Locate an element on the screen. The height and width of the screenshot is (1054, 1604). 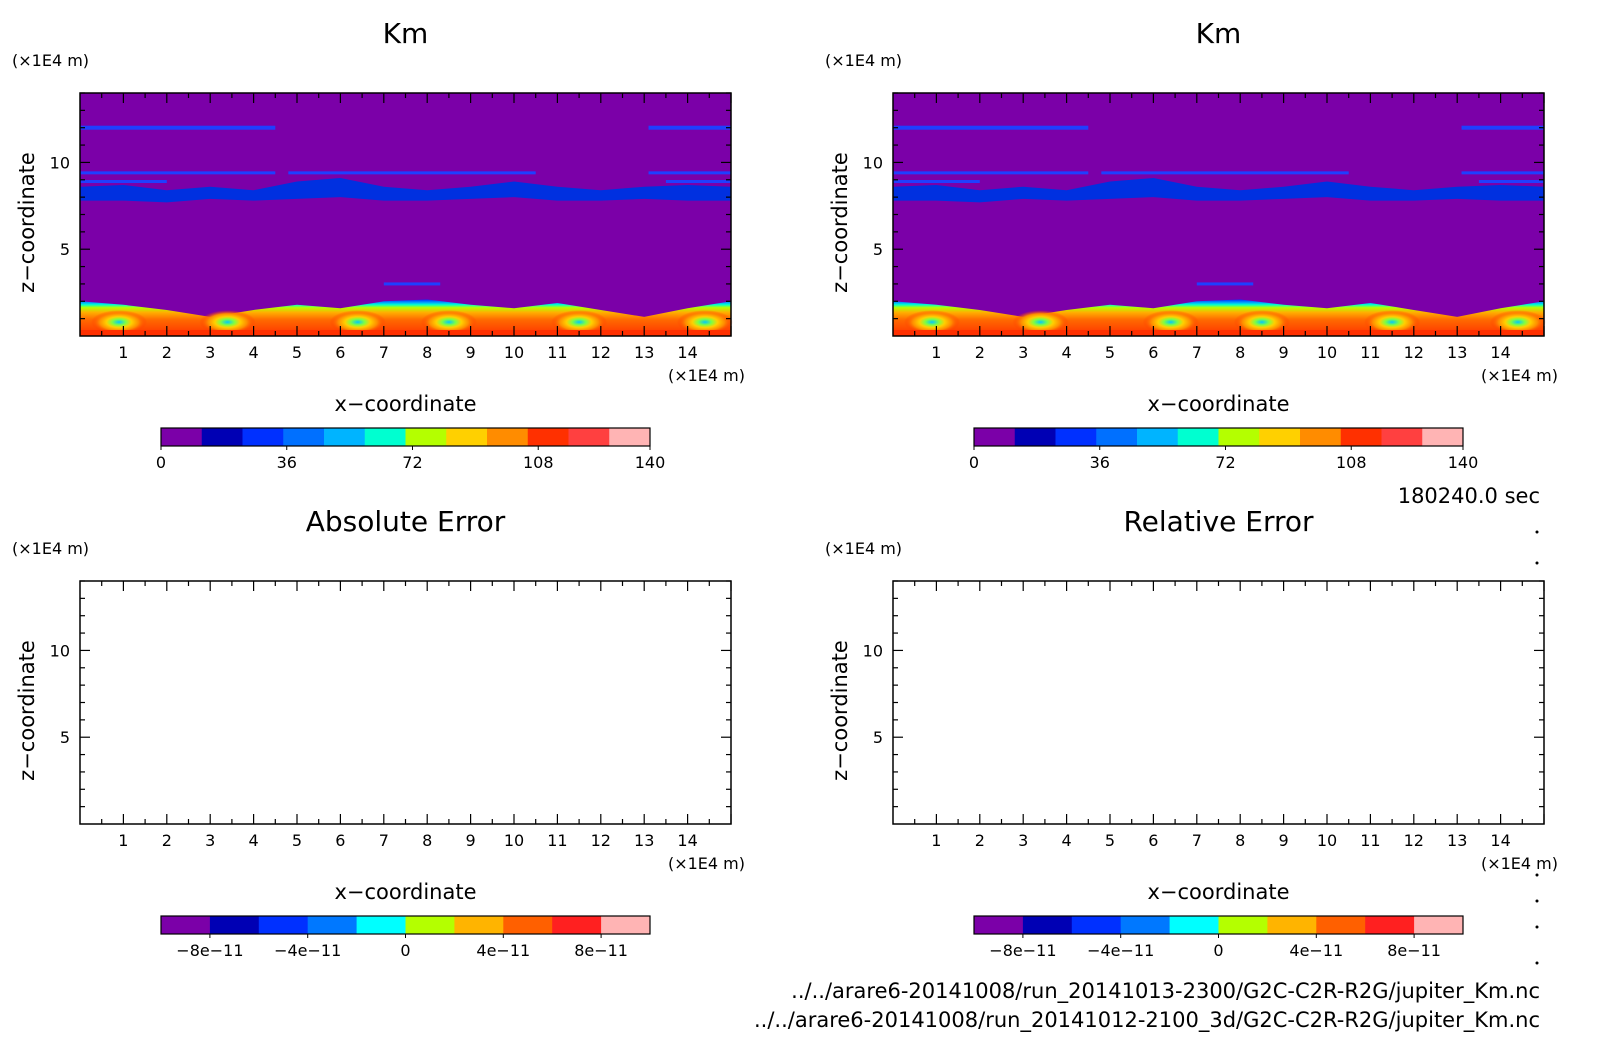
colorbar-tick-label: 72 is located at coordinates (412, 462).